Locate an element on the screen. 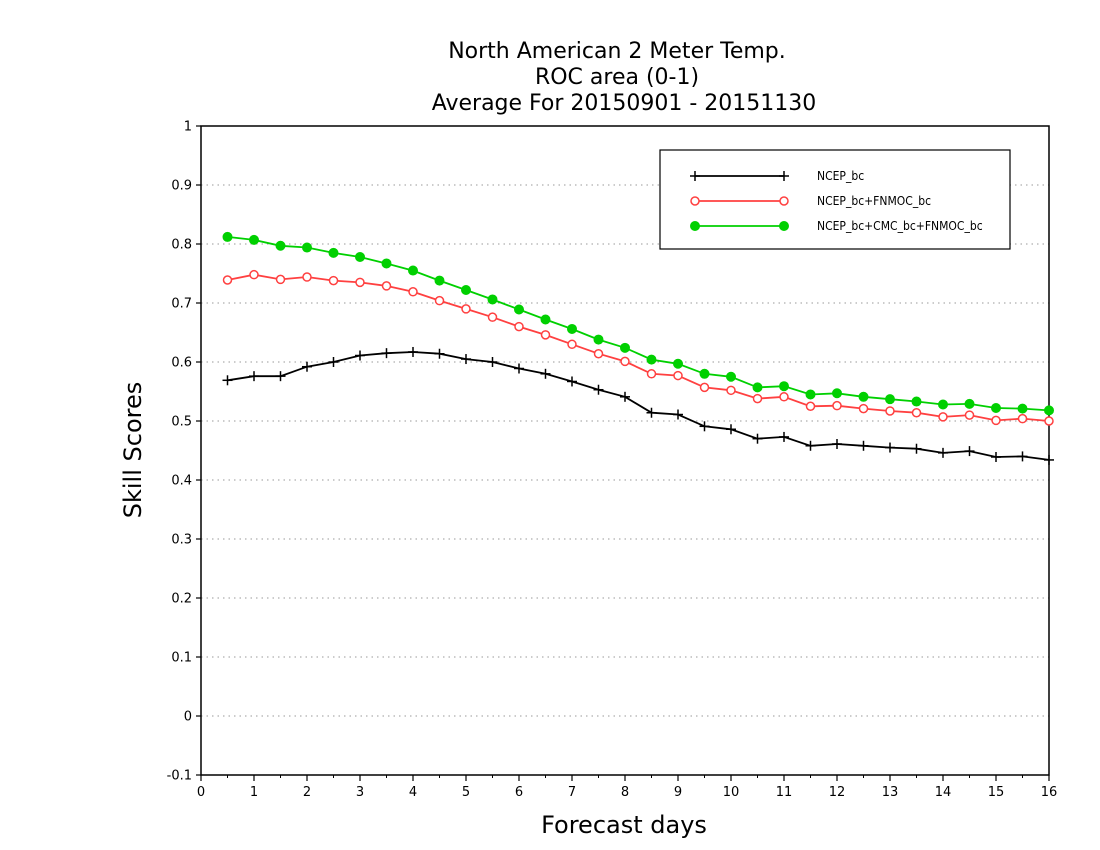 Image resolution: width=1100 pixels, height=850 pixels. chart-title-line-1: North American 2 Meter Temp. is located at coordinates (617, 51).